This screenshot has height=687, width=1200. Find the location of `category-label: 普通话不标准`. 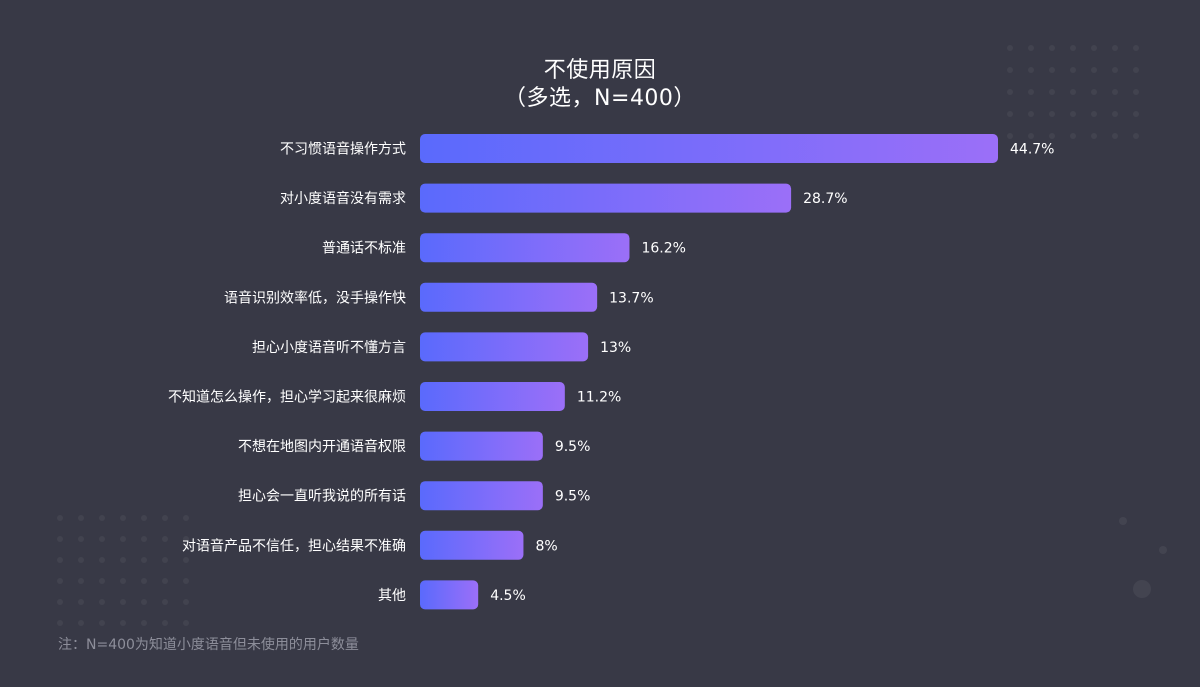

category-label: 普通话不标准 is located at coordinates (364, 249).